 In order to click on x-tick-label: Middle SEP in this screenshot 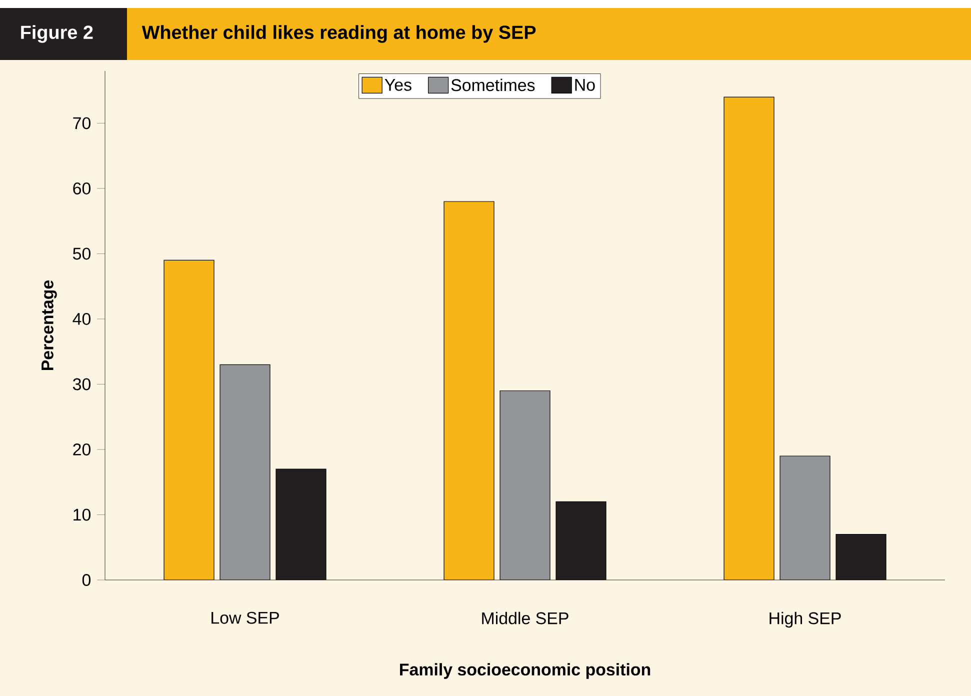, I will do `click(525, 618)`.